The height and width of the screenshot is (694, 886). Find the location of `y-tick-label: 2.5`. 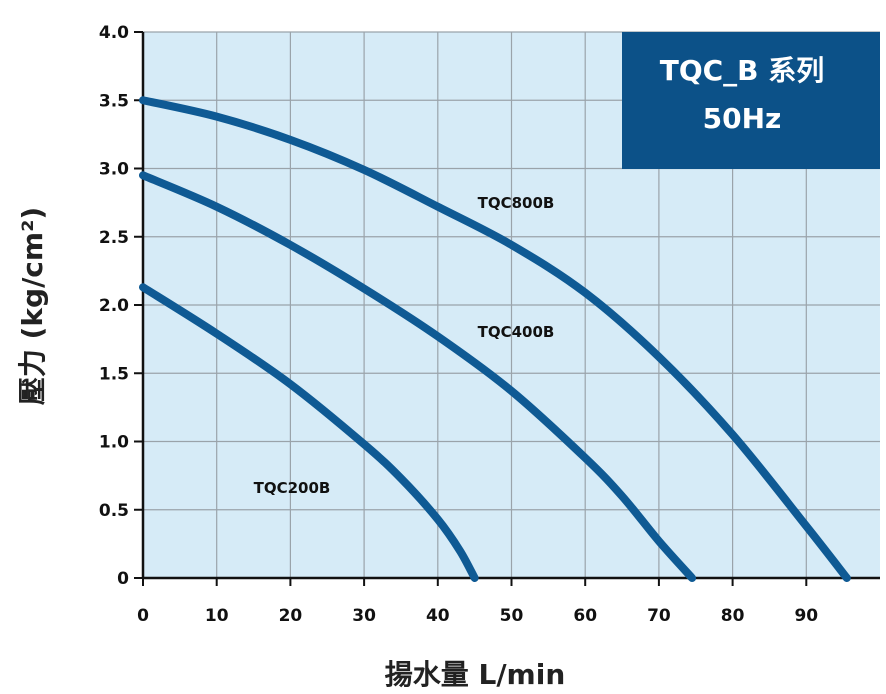

y-tick-label: 2.5 is located at coordinates (114, 238).